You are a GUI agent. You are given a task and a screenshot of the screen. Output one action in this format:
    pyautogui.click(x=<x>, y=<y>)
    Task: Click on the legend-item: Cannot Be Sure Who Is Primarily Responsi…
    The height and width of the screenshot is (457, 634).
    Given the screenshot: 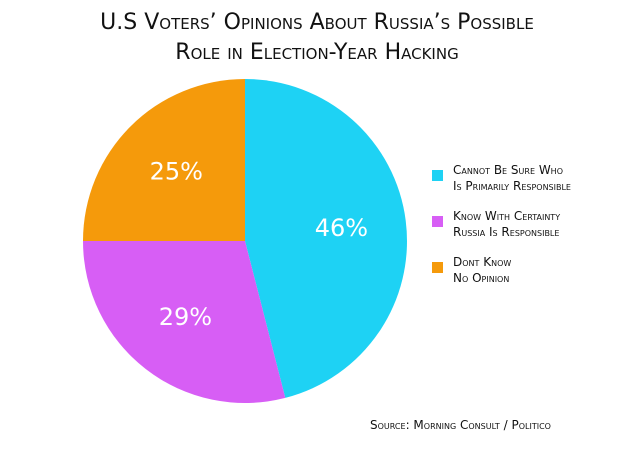 What is the action you would take?
    pyautogui.click(x=501, y=178)
    